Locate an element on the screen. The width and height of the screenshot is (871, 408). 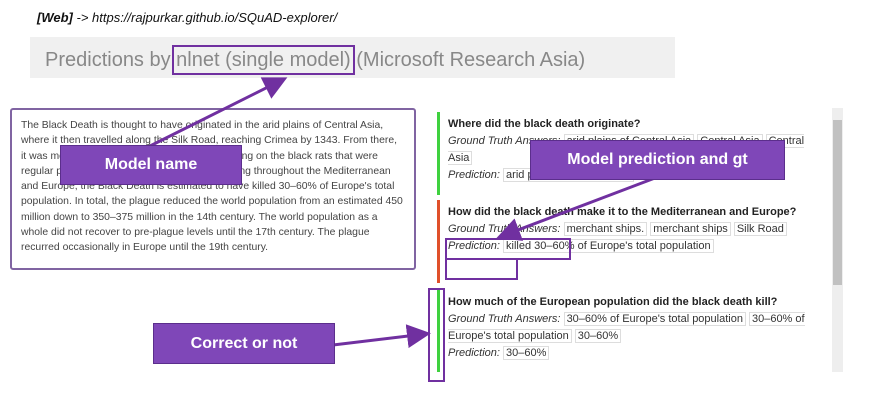
title-bar is located at coordinates (352, 57).